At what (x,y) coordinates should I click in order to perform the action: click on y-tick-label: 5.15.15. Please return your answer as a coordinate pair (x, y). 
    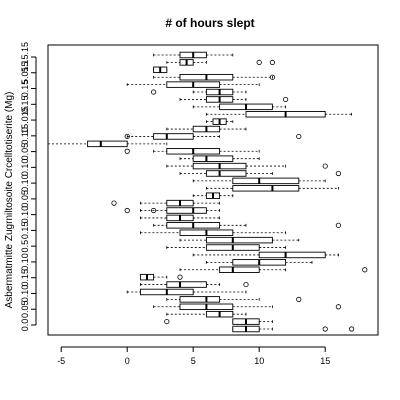
    Looking at the image, I should click on (25, 57).